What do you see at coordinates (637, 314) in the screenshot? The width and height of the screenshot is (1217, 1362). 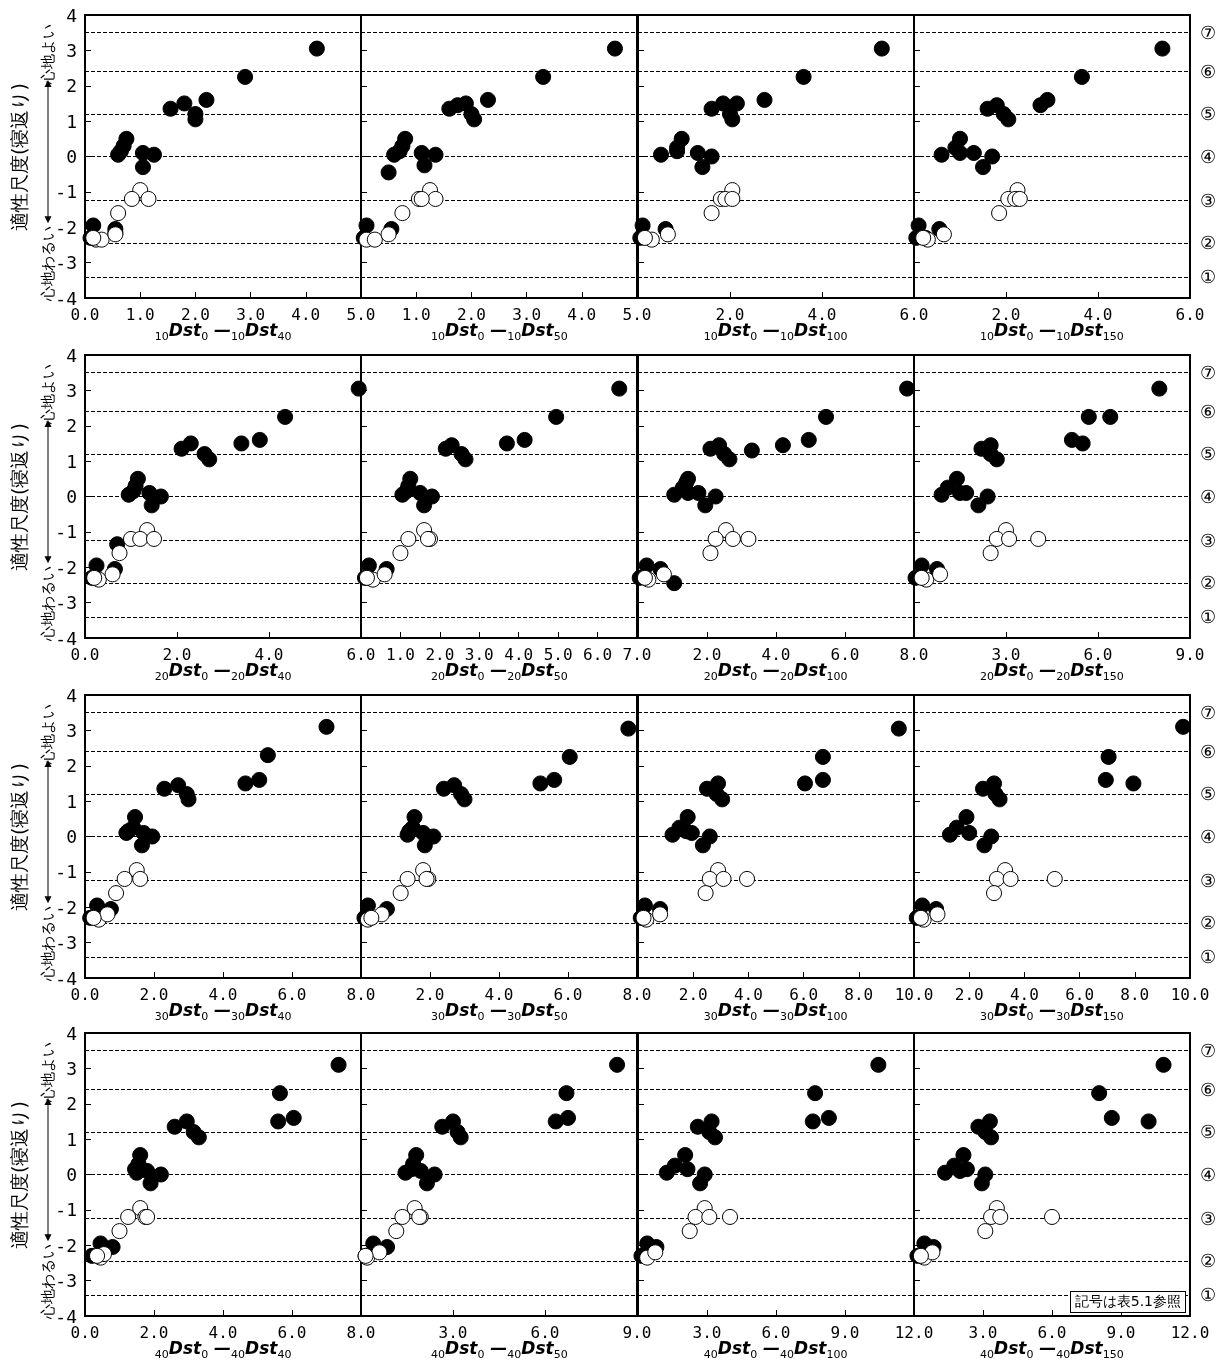 I see `x-tick-label: 5.0` at bounding box center [637, 314].